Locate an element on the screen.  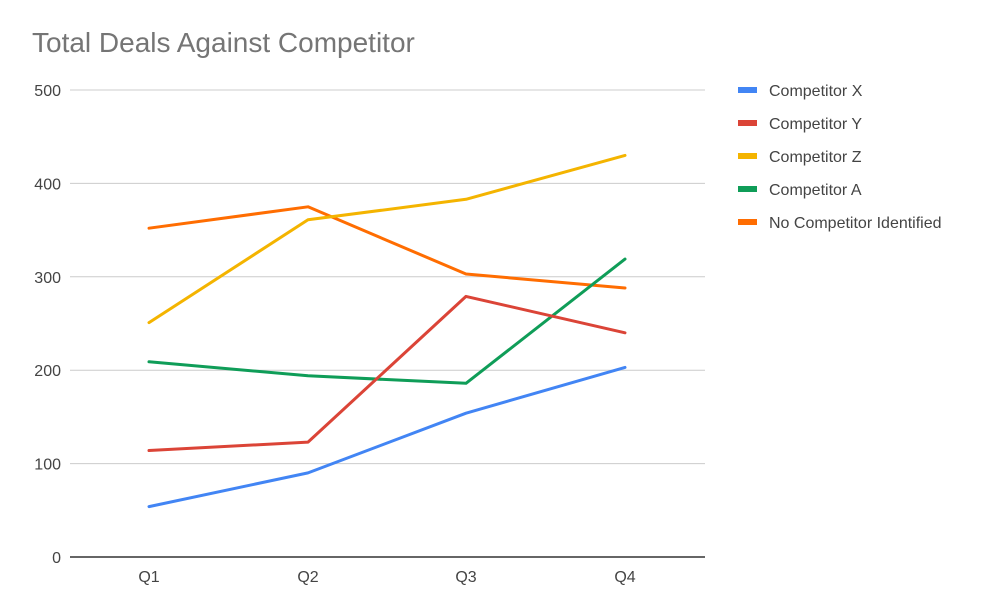
legend-label: Competitor A is located at coordinates (815, 190).